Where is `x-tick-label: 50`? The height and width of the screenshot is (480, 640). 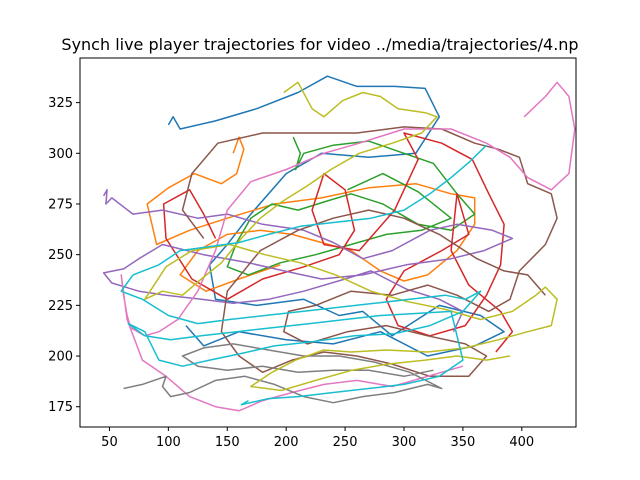 x-tick-label: 50 is located at coordinates (109, 442).